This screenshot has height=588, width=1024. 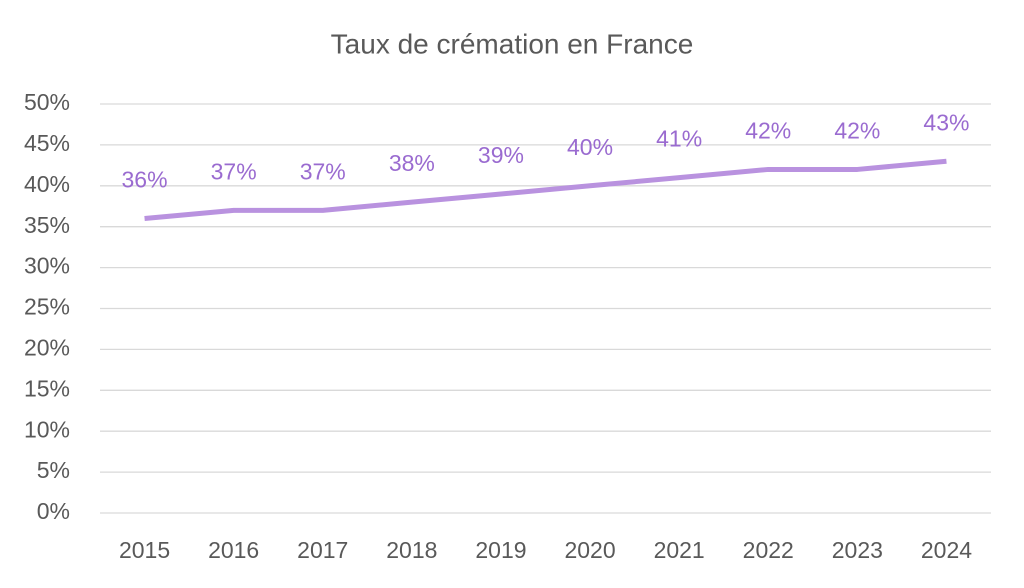 I want to click on x-tick-label: 2020, so click(x=589, y=550).